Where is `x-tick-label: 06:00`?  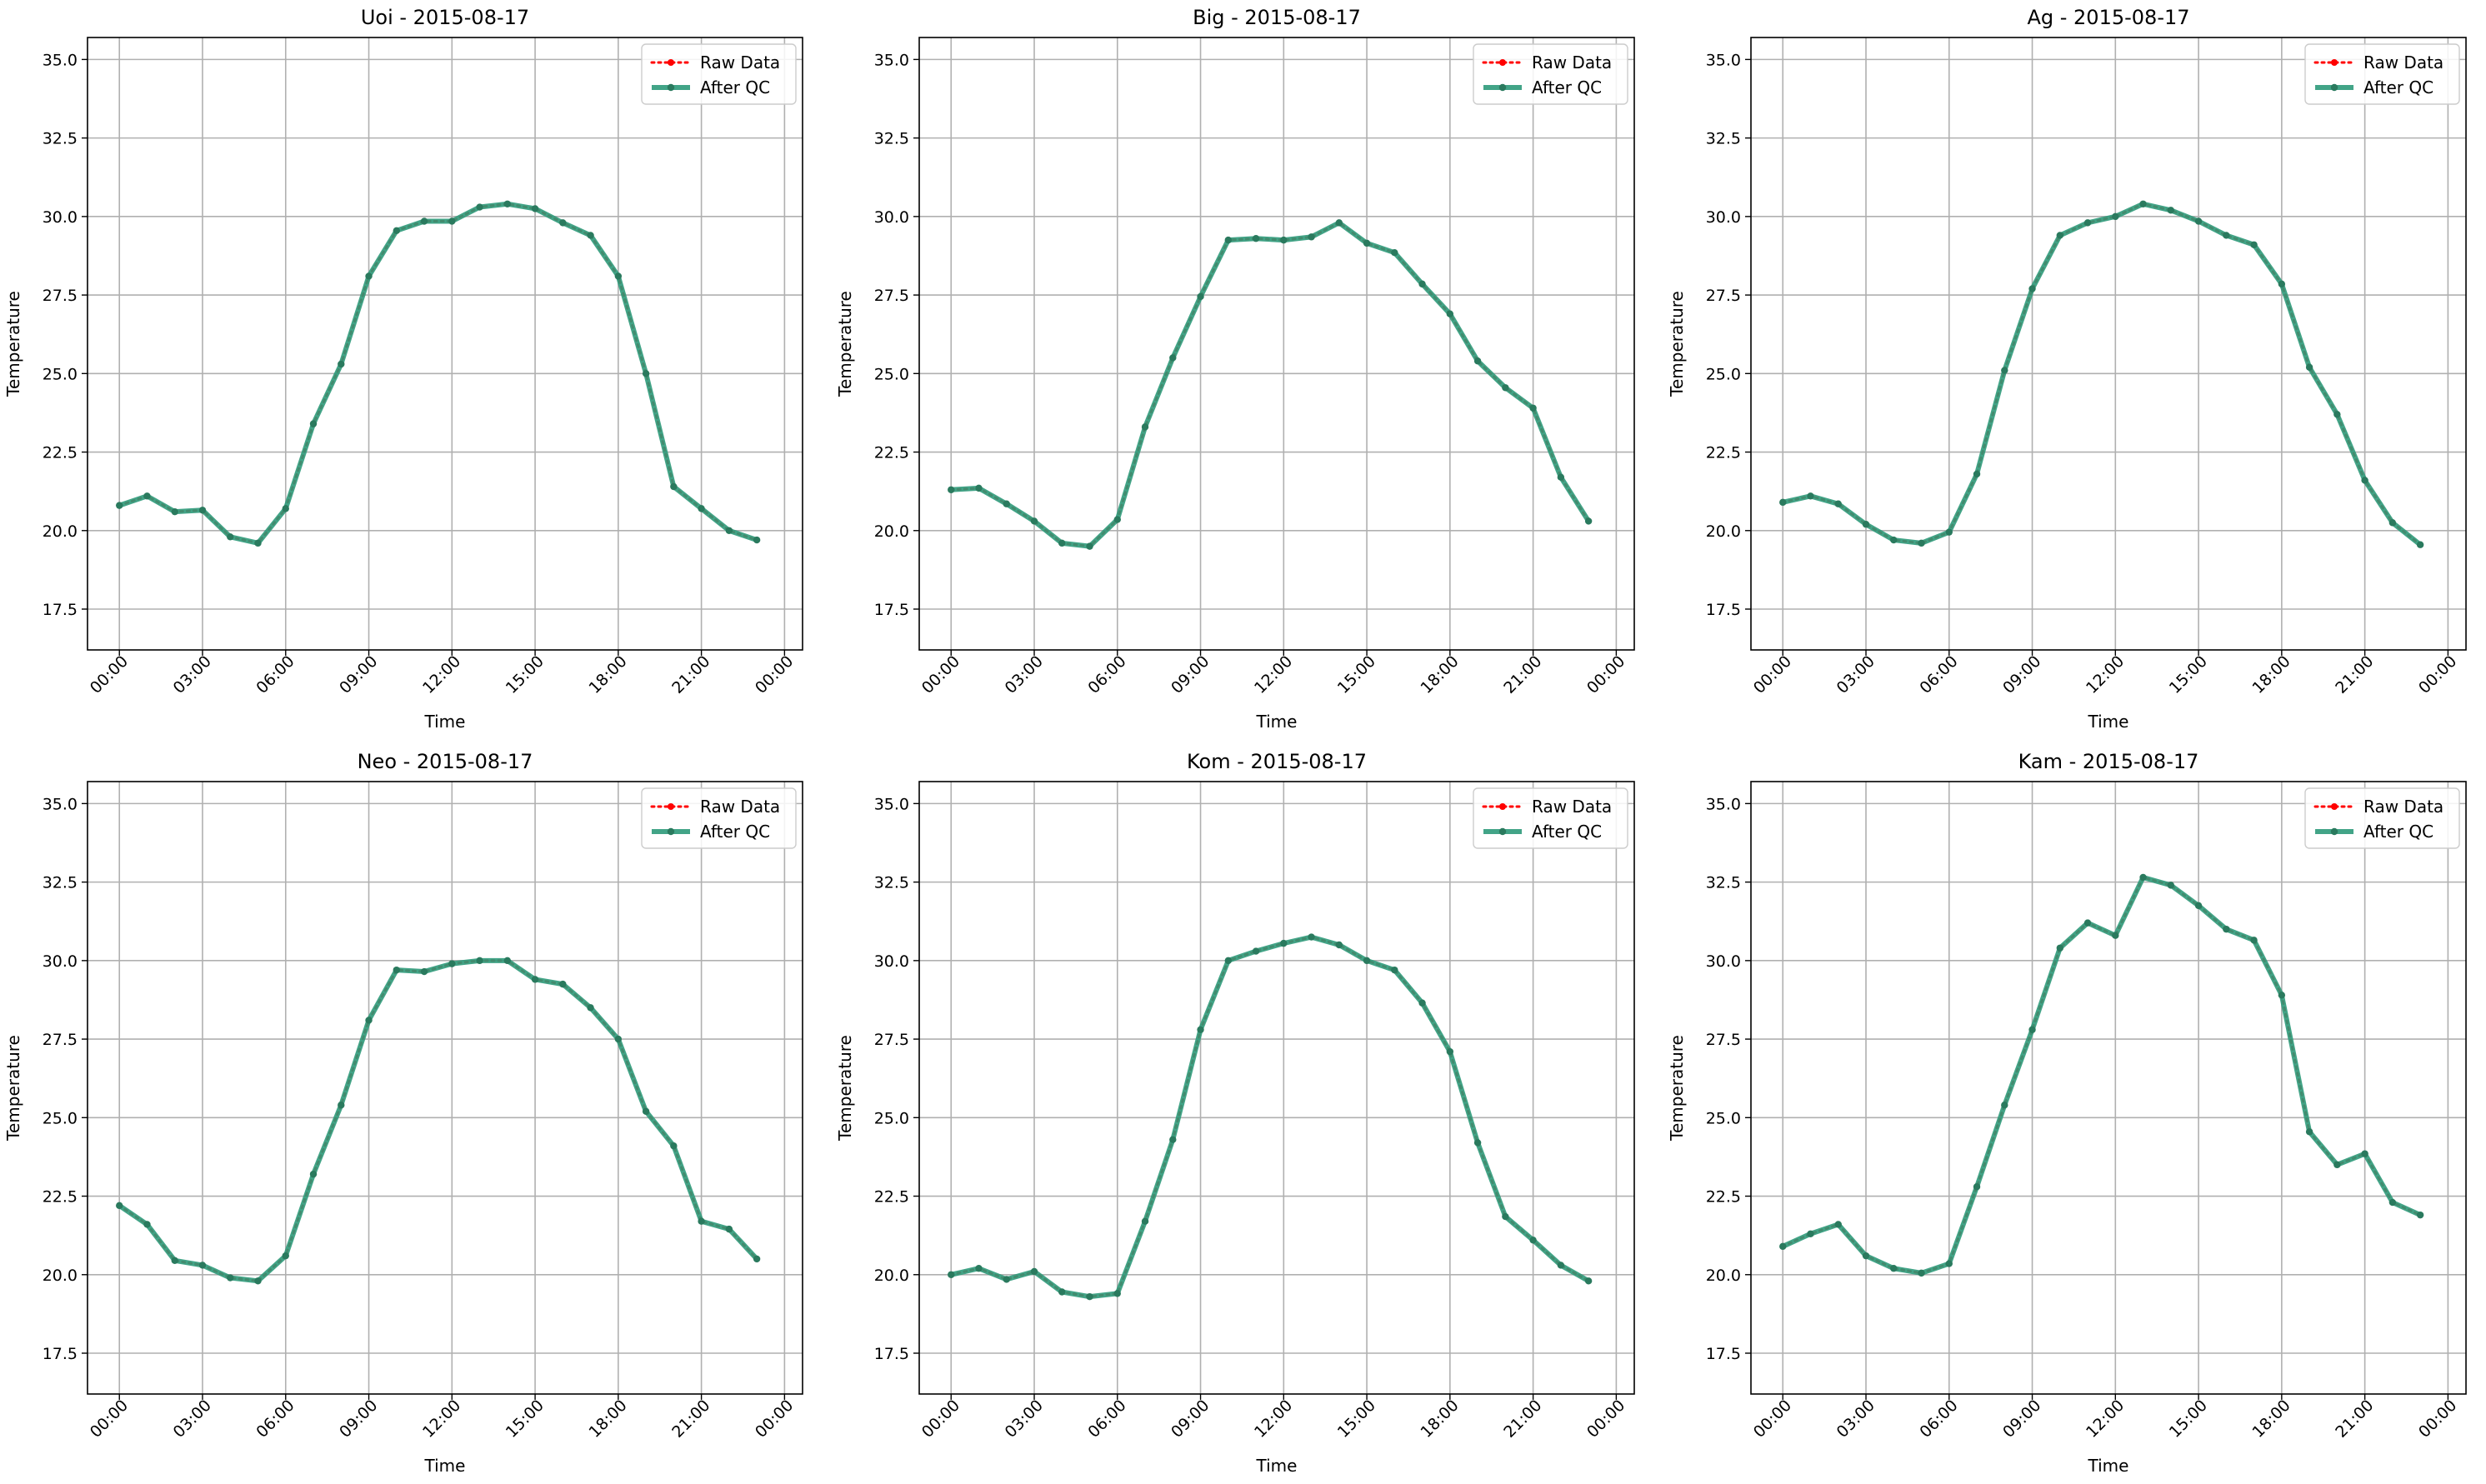
x-tick-label: 06:00 is located at coordinates (275, 1419).